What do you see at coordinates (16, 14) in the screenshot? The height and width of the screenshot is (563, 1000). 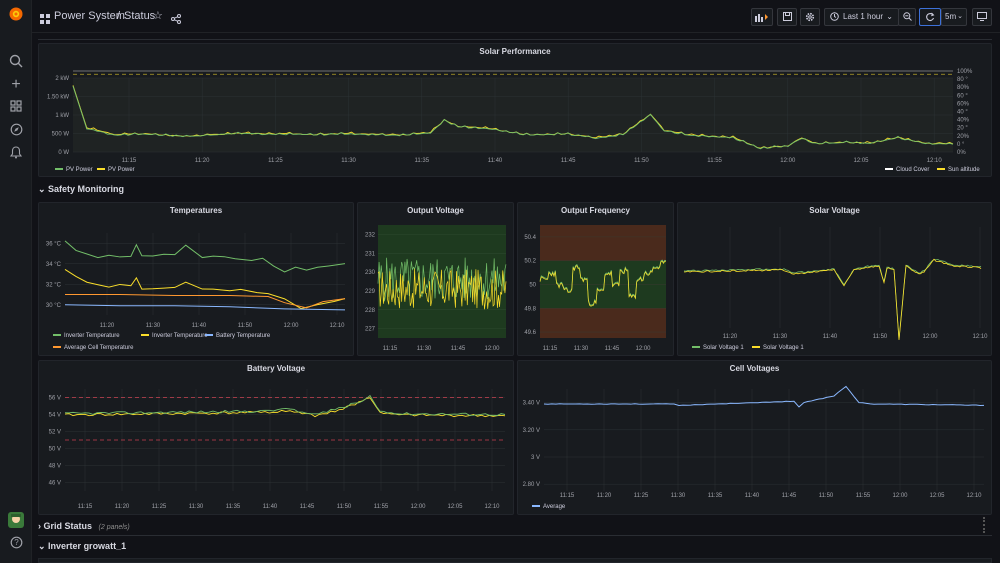 I see `grafana-logo-icon` at bounding box center [16, 14].